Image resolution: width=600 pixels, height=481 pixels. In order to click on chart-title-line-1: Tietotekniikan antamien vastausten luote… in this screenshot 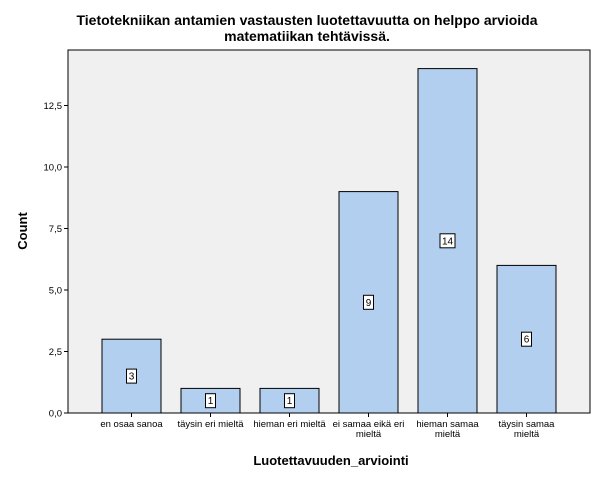, I will do `click(306, 20)`.